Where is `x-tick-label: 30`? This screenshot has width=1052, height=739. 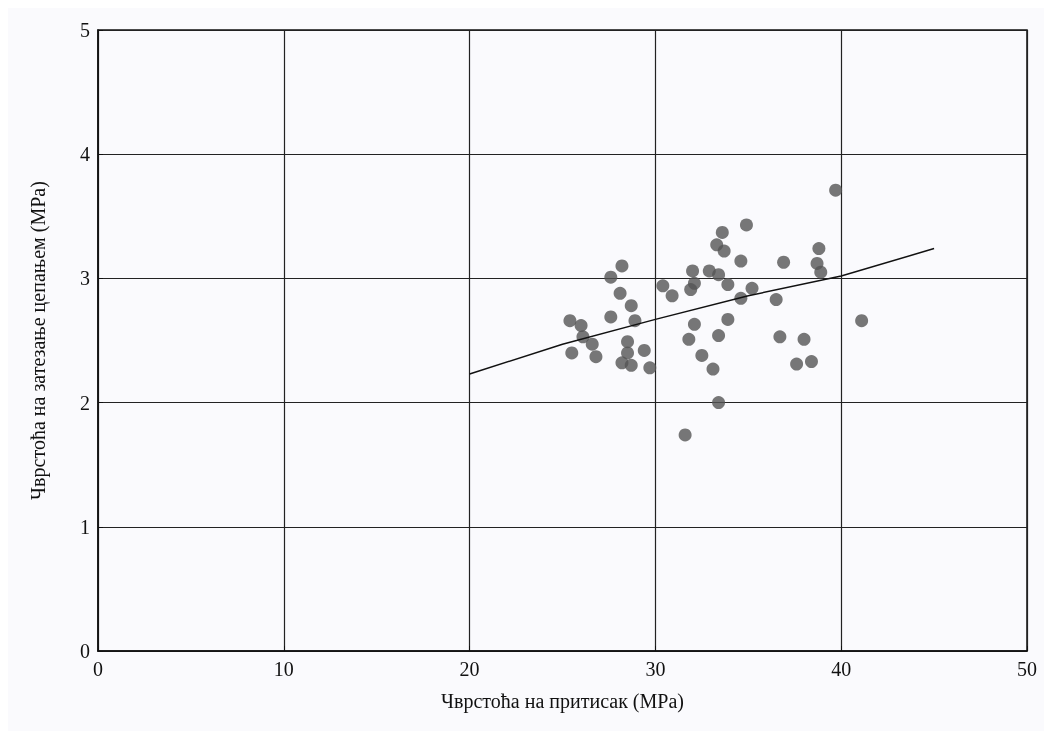
x-tick-label: 30 is located at coordinates (655, 669).